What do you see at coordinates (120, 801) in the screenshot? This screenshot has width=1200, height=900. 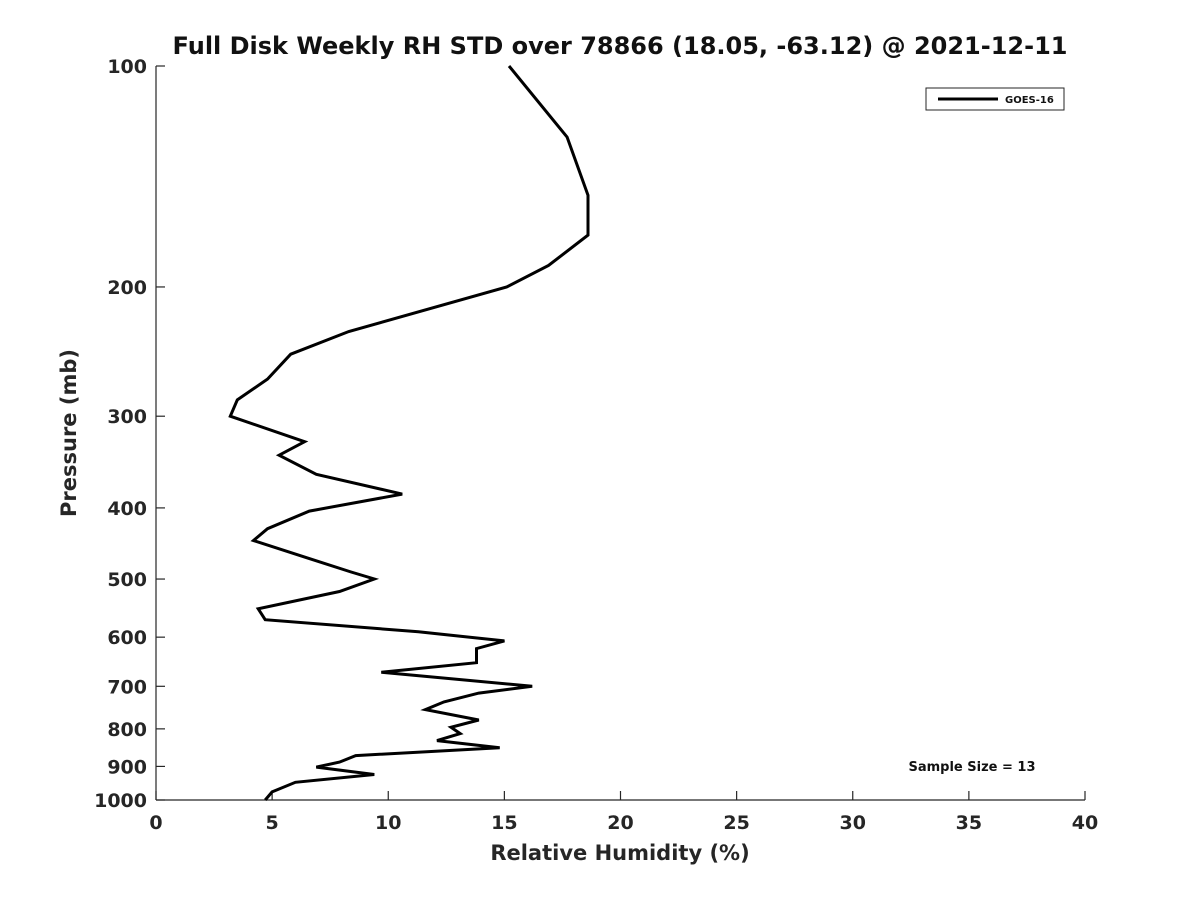 I see `y-tick-label-1000: 1000` at bounding box center [120, 801].